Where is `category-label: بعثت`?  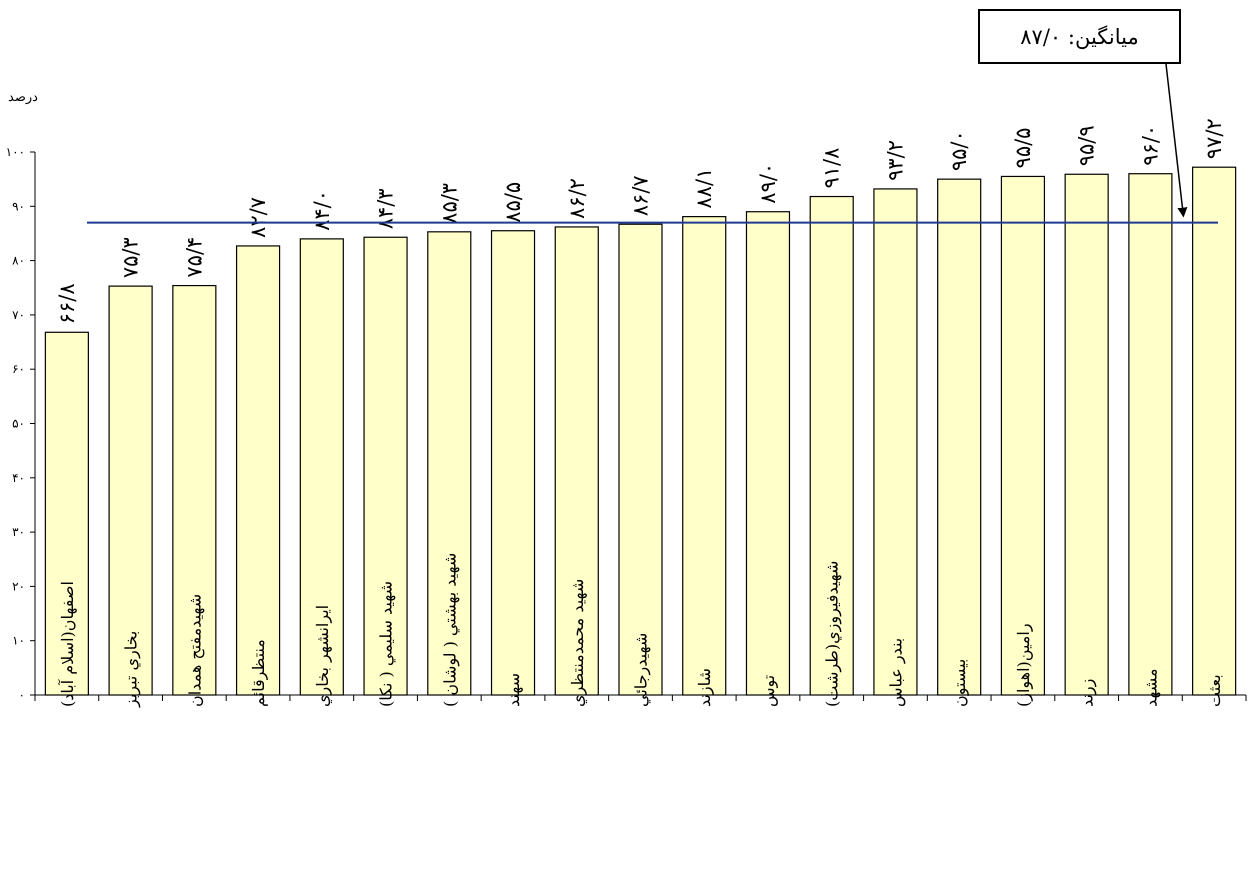 category-label: بعثت is located at coordinates (1214, 690).